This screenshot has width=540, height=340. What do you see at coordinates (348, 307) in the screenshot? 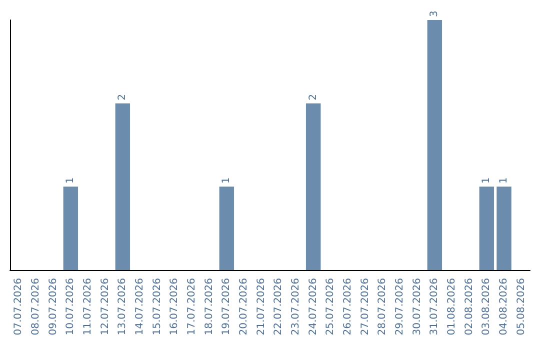
I see `x-tick-label: 26.07.2026` at bounding box center [348, 307].